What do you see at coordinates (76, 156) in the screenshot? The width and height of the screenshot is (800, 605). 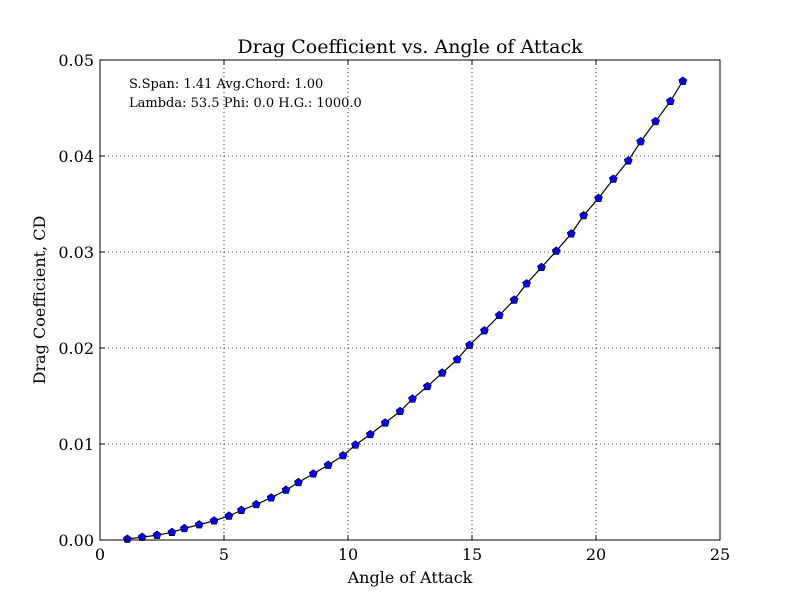 I see `y-tick-label: 0.04` at bounding box center [76, 156].